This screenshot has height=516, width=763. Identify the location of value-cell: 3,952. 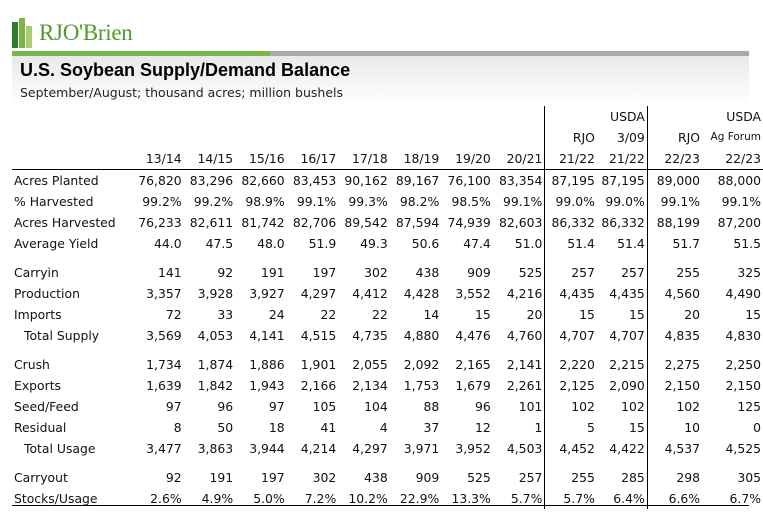
(473, 448).